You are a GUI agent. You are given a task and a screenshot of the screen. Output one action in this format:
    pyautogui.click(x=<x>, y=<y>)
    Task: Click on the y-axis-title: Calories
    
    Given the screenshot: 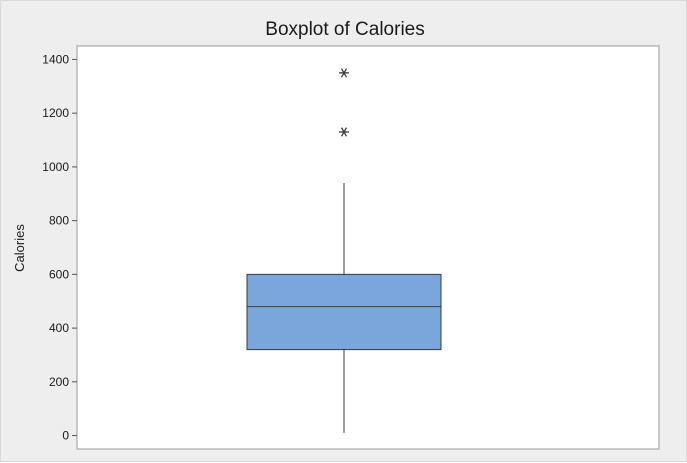 What is the action you would take?
    pyautogui.click(x=19, y=248)
    